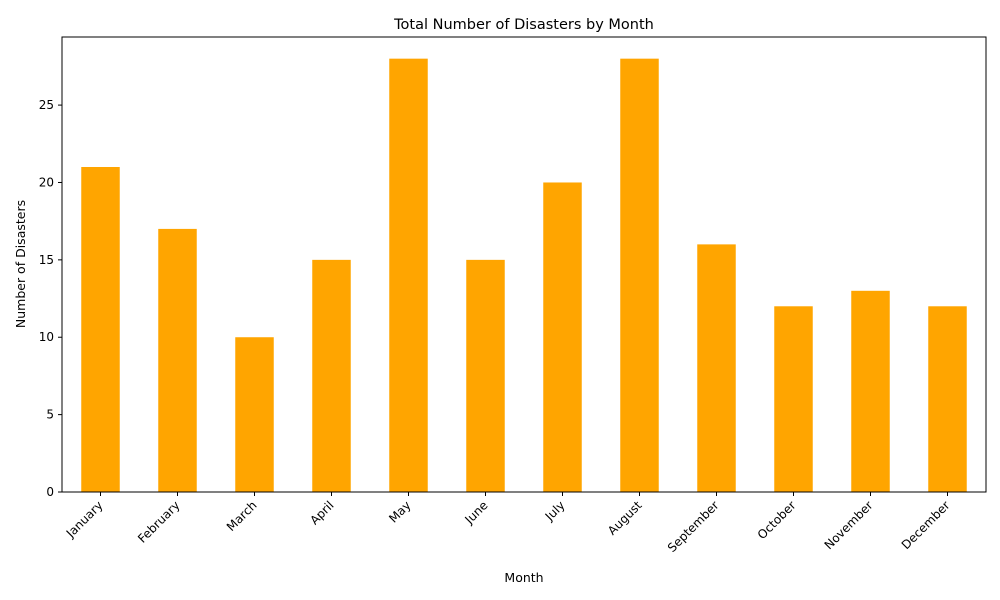  Describe the element at coordinates (46, 182) in the screenshot. I see `y-tick-label: 20` at that location.